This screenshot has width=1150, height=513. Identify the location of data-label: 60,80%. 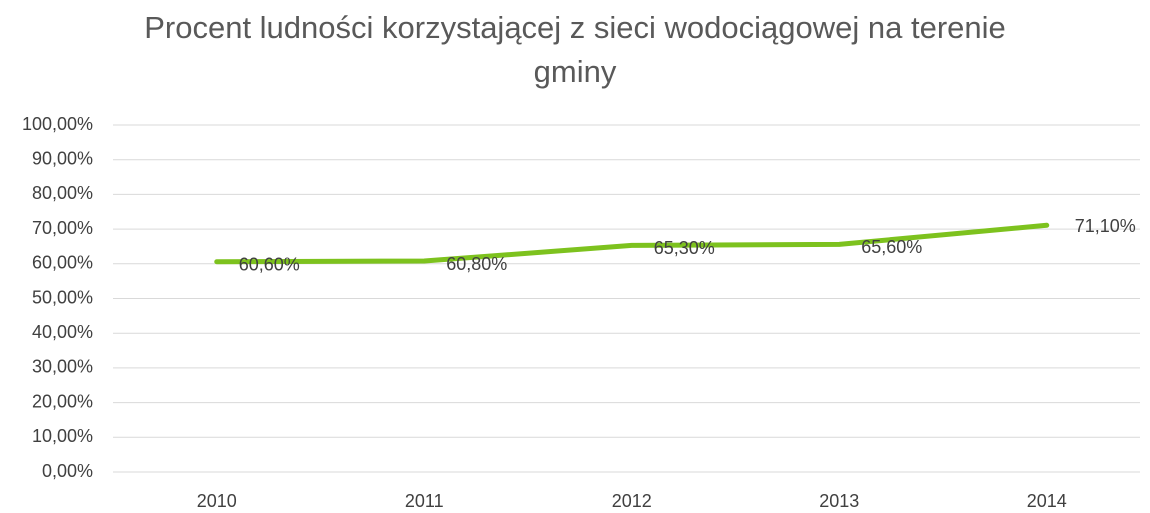
(476, 264).